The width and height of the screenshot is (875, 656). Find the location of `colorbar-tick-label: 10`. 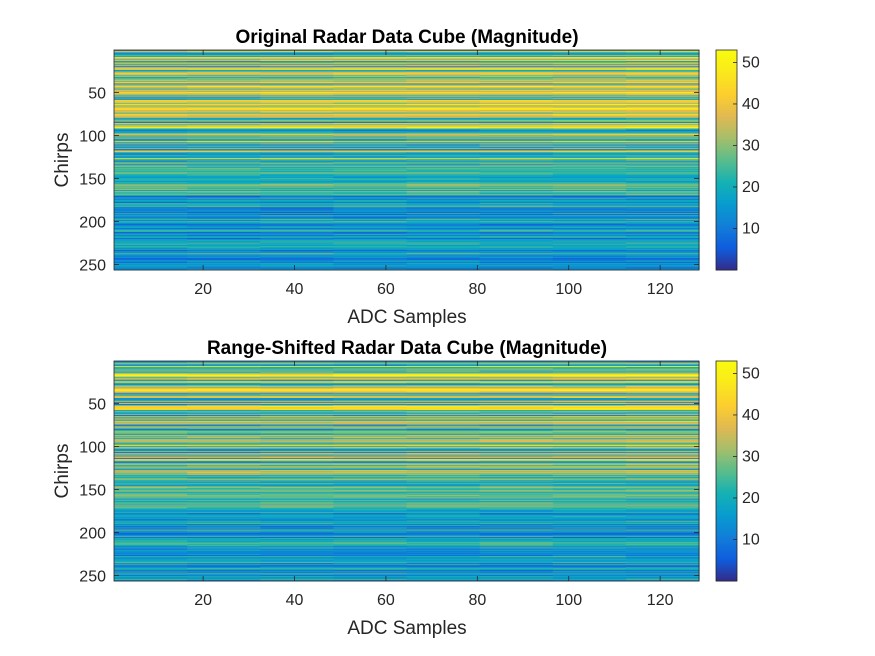

colorbar-tick-label: 10 is located at coordinates (751, 539).